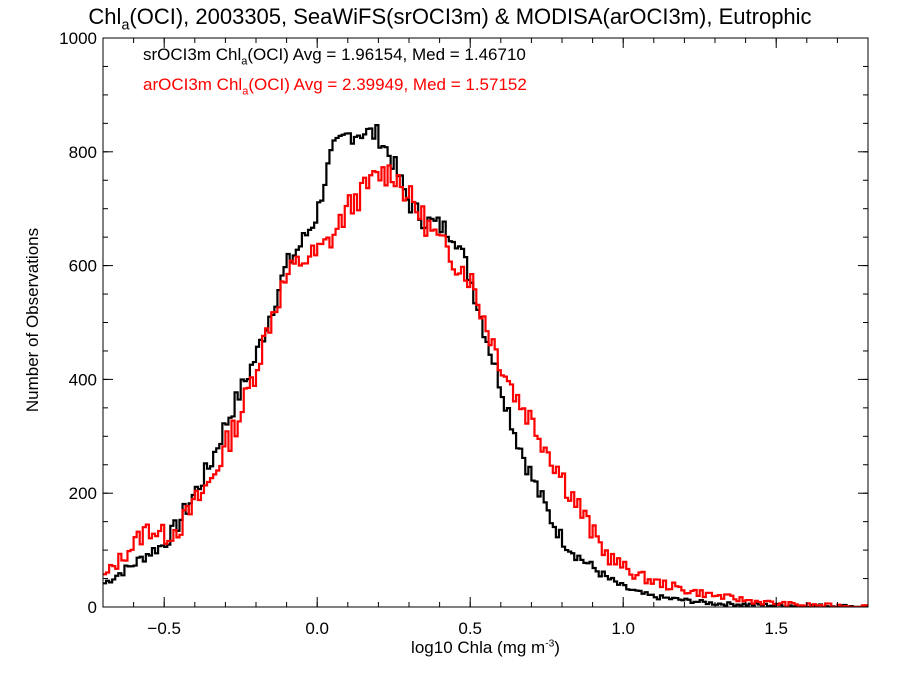 This screenshot has height=675, width=900. I want to click on x-tick-label: 0.0, so click(317, 628).